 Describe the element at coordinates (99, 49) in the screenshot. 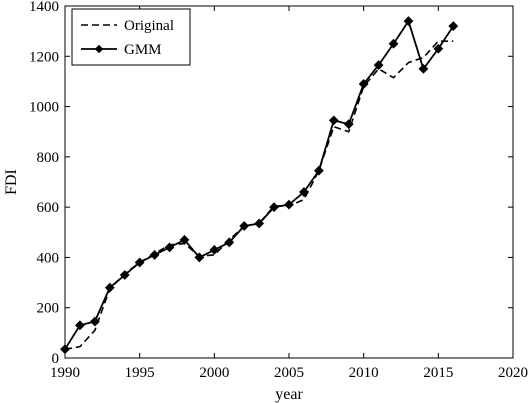

I see `legend-marker-gmm` at that location.